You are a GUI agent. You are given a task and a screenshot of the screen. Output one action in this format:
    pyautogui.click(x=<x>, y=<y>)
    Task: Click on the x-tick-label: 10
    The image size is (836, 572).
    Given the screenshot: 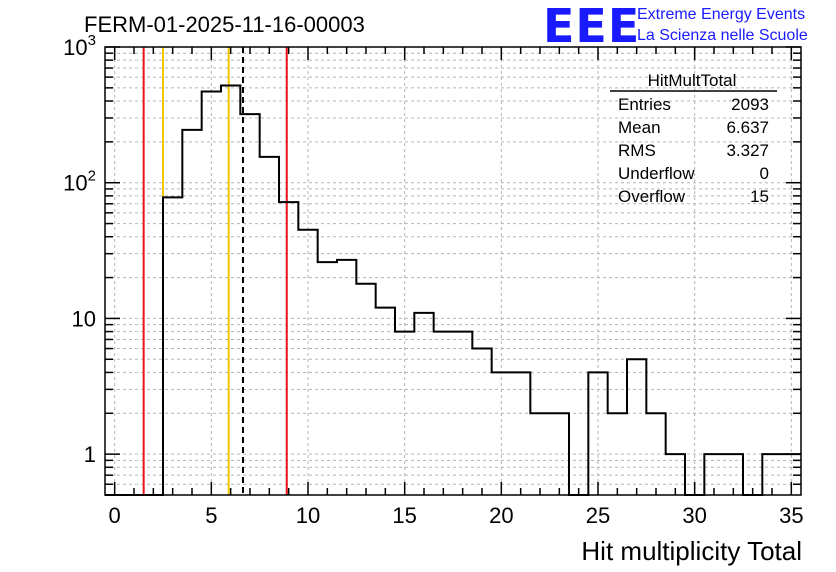 What is the action you would take?
    pyautogui.click(x=308, y=515)
    